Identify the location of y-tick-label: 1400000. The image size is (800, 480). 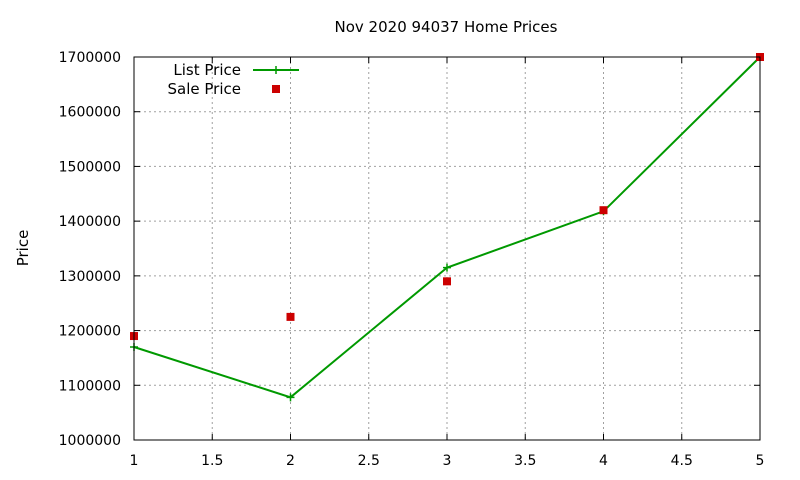
(90, 222).